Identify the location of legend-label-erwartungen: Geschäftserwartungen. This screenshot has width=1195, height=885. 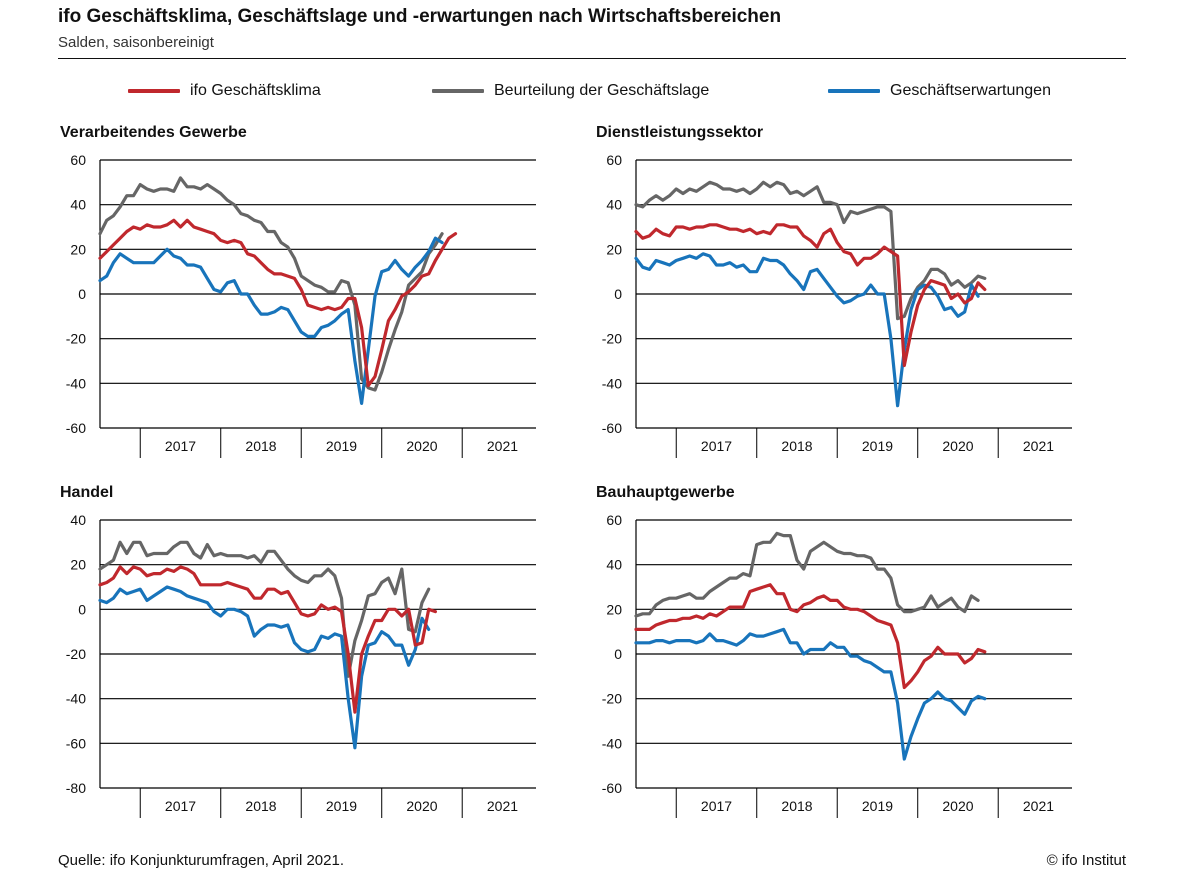
(970, 90).